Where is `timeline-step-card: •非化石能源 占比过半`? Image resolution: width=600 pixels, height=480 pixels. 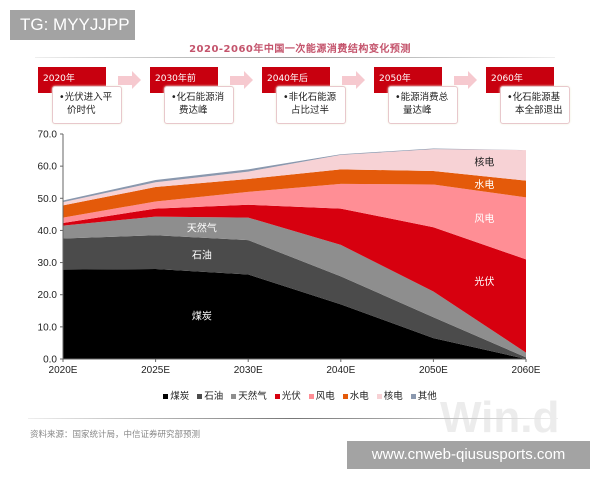
timeline-step-card: •非化石能源 占比过半 is located at coordinates (311, 105).